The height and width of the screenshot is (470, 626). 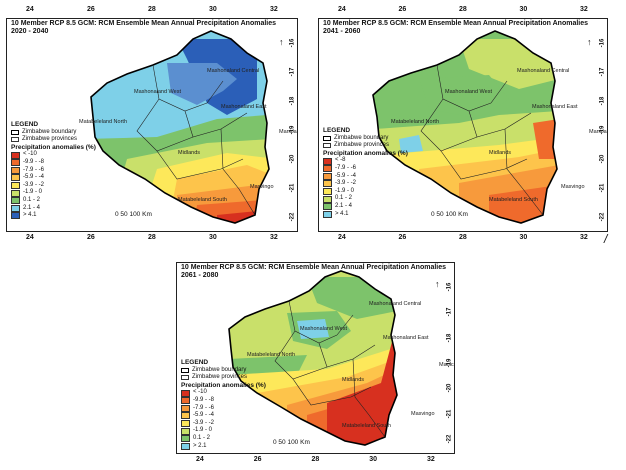 What do you see at coordinates (262, 187) in the screenshot?
I see `province-label: Masvingo` at bounding box center [262, 187].